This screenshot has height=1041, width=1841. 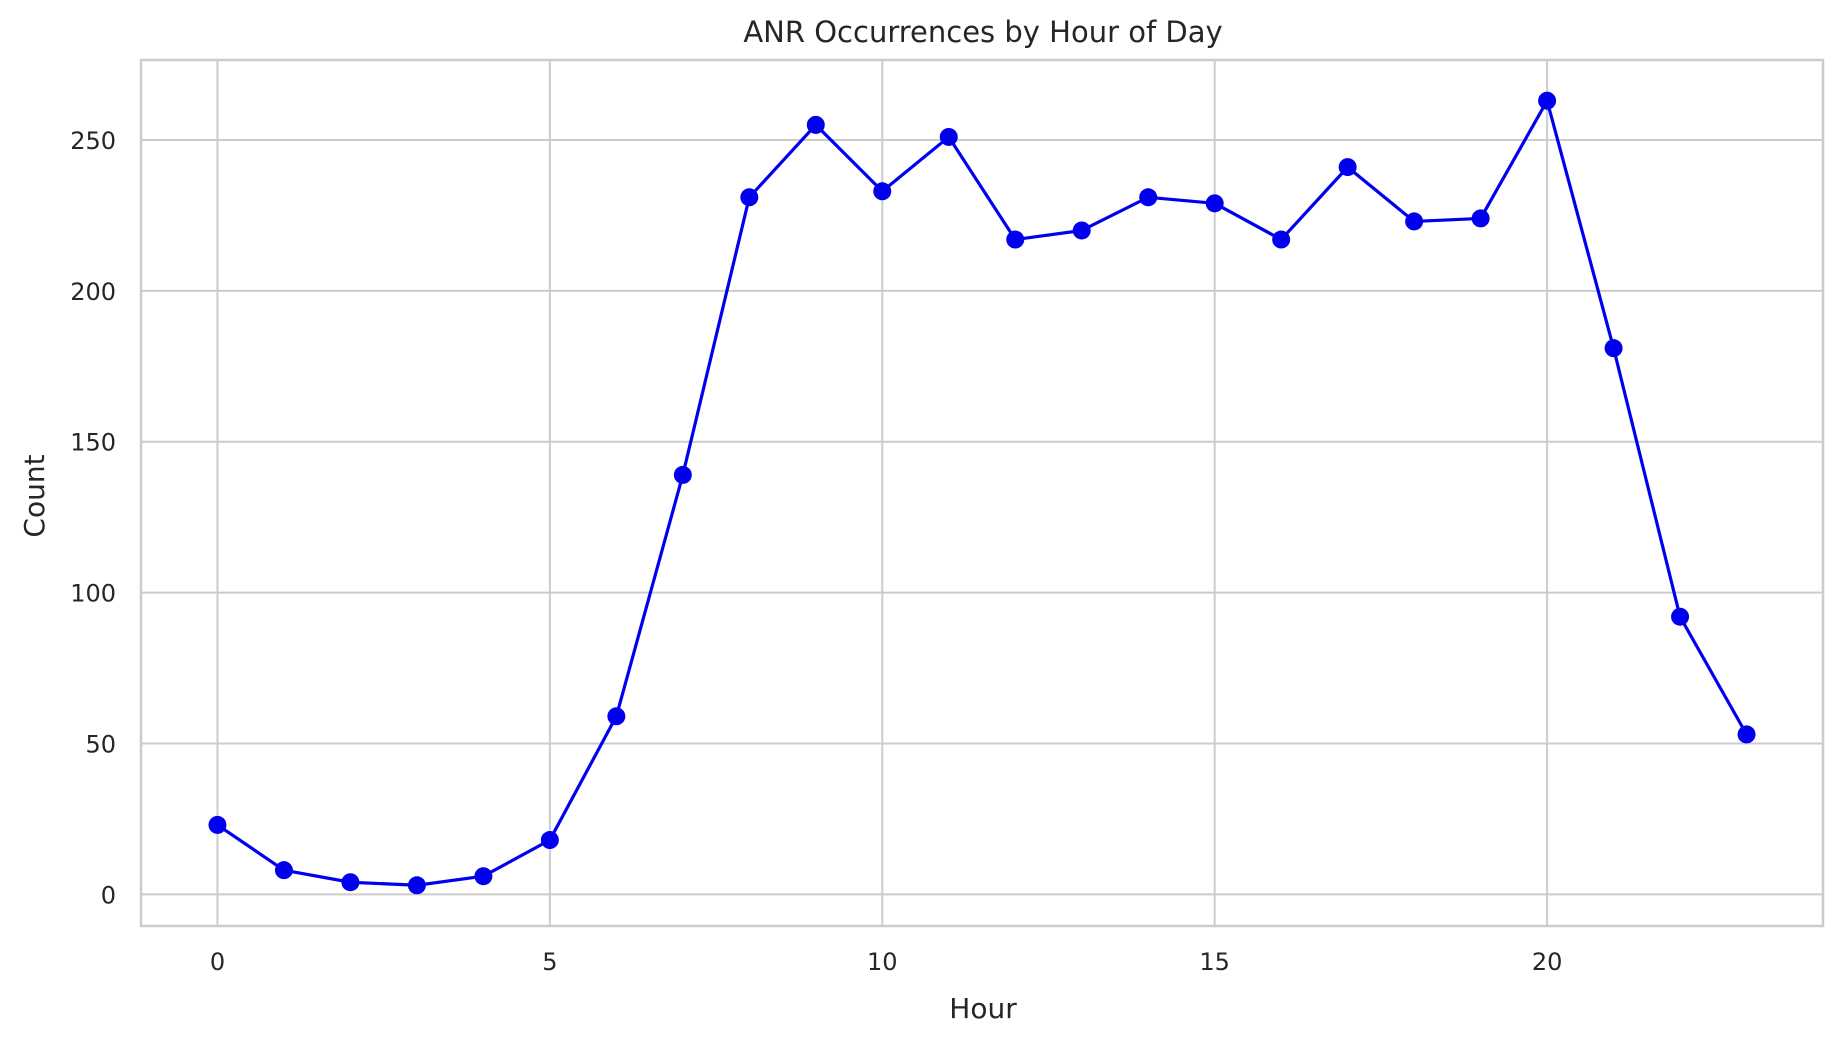 What do you see at coordinates (100, 744) in the screenshot?
I see `y-tick-label: 50` at bounding box center [100, 744].